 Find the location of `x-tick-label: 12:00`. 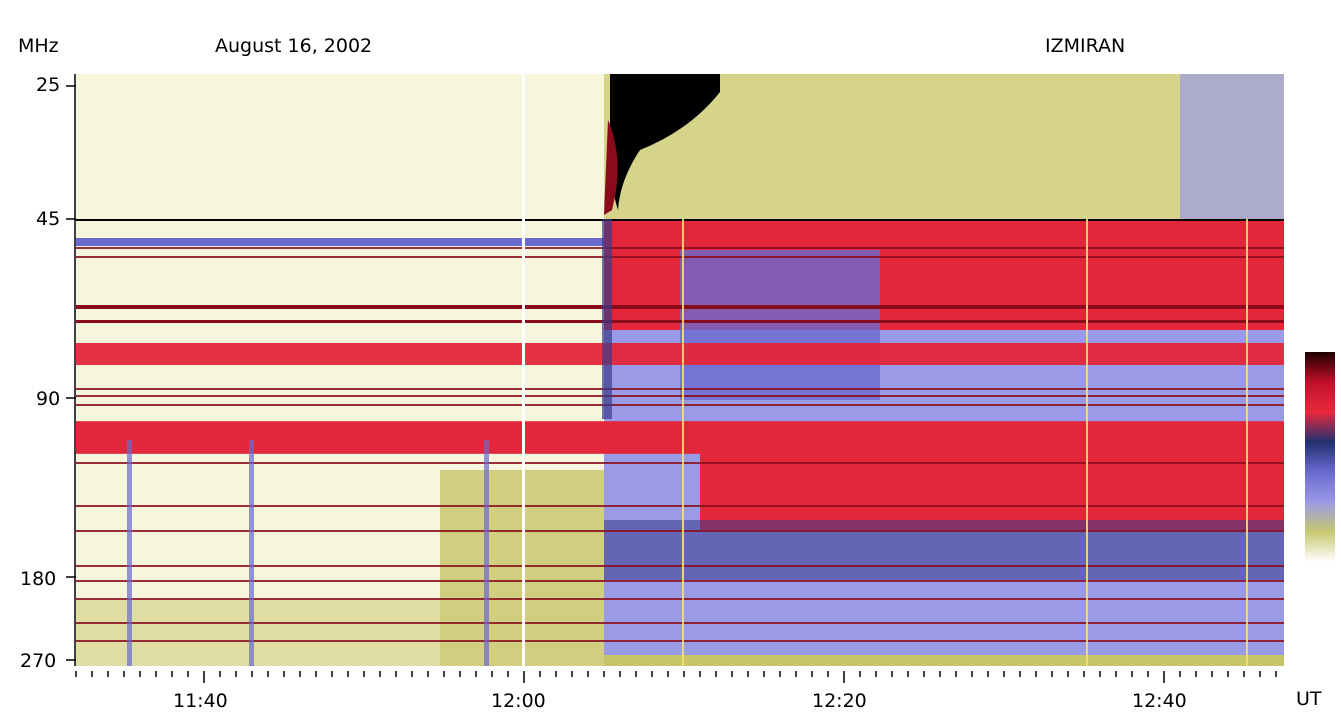

x-tick-label: 12:00 is located at coordinates (518, 701).